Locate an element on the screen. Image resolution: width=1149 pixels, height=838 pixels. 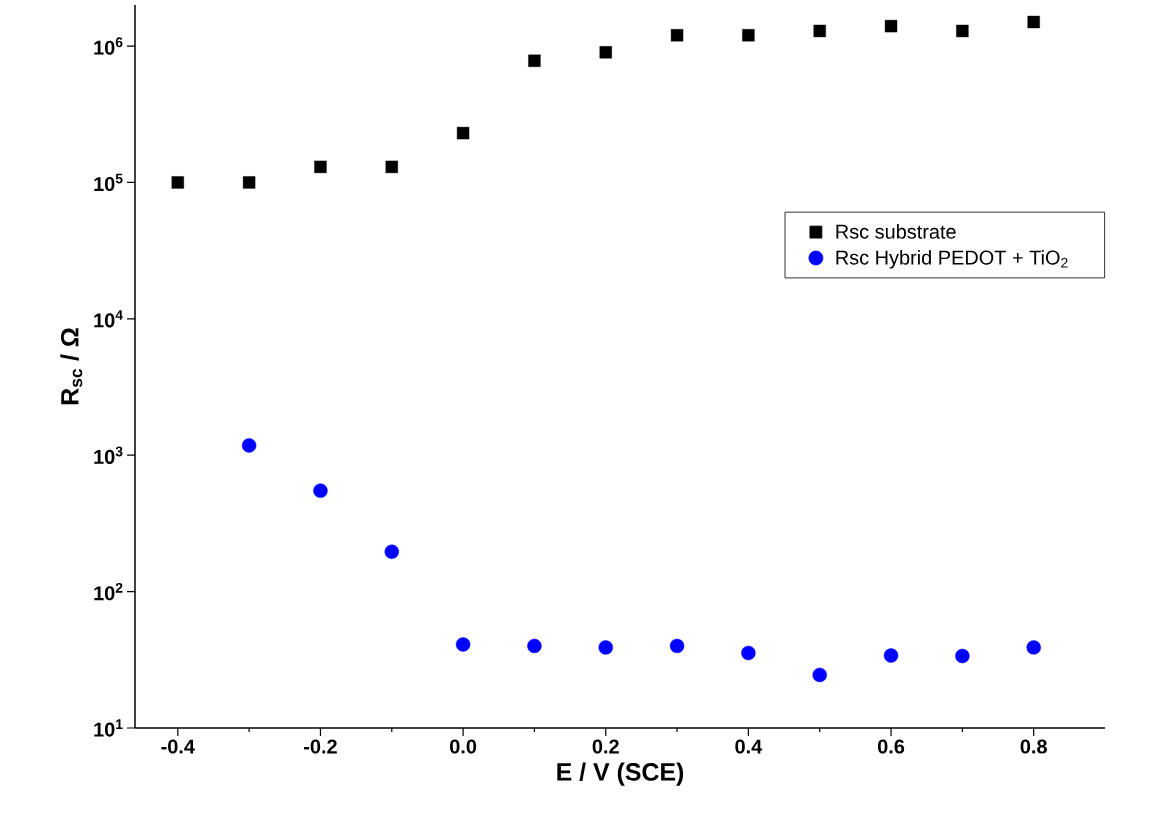
x-tick-label: -0.2 is located at coordinates (320, 746).